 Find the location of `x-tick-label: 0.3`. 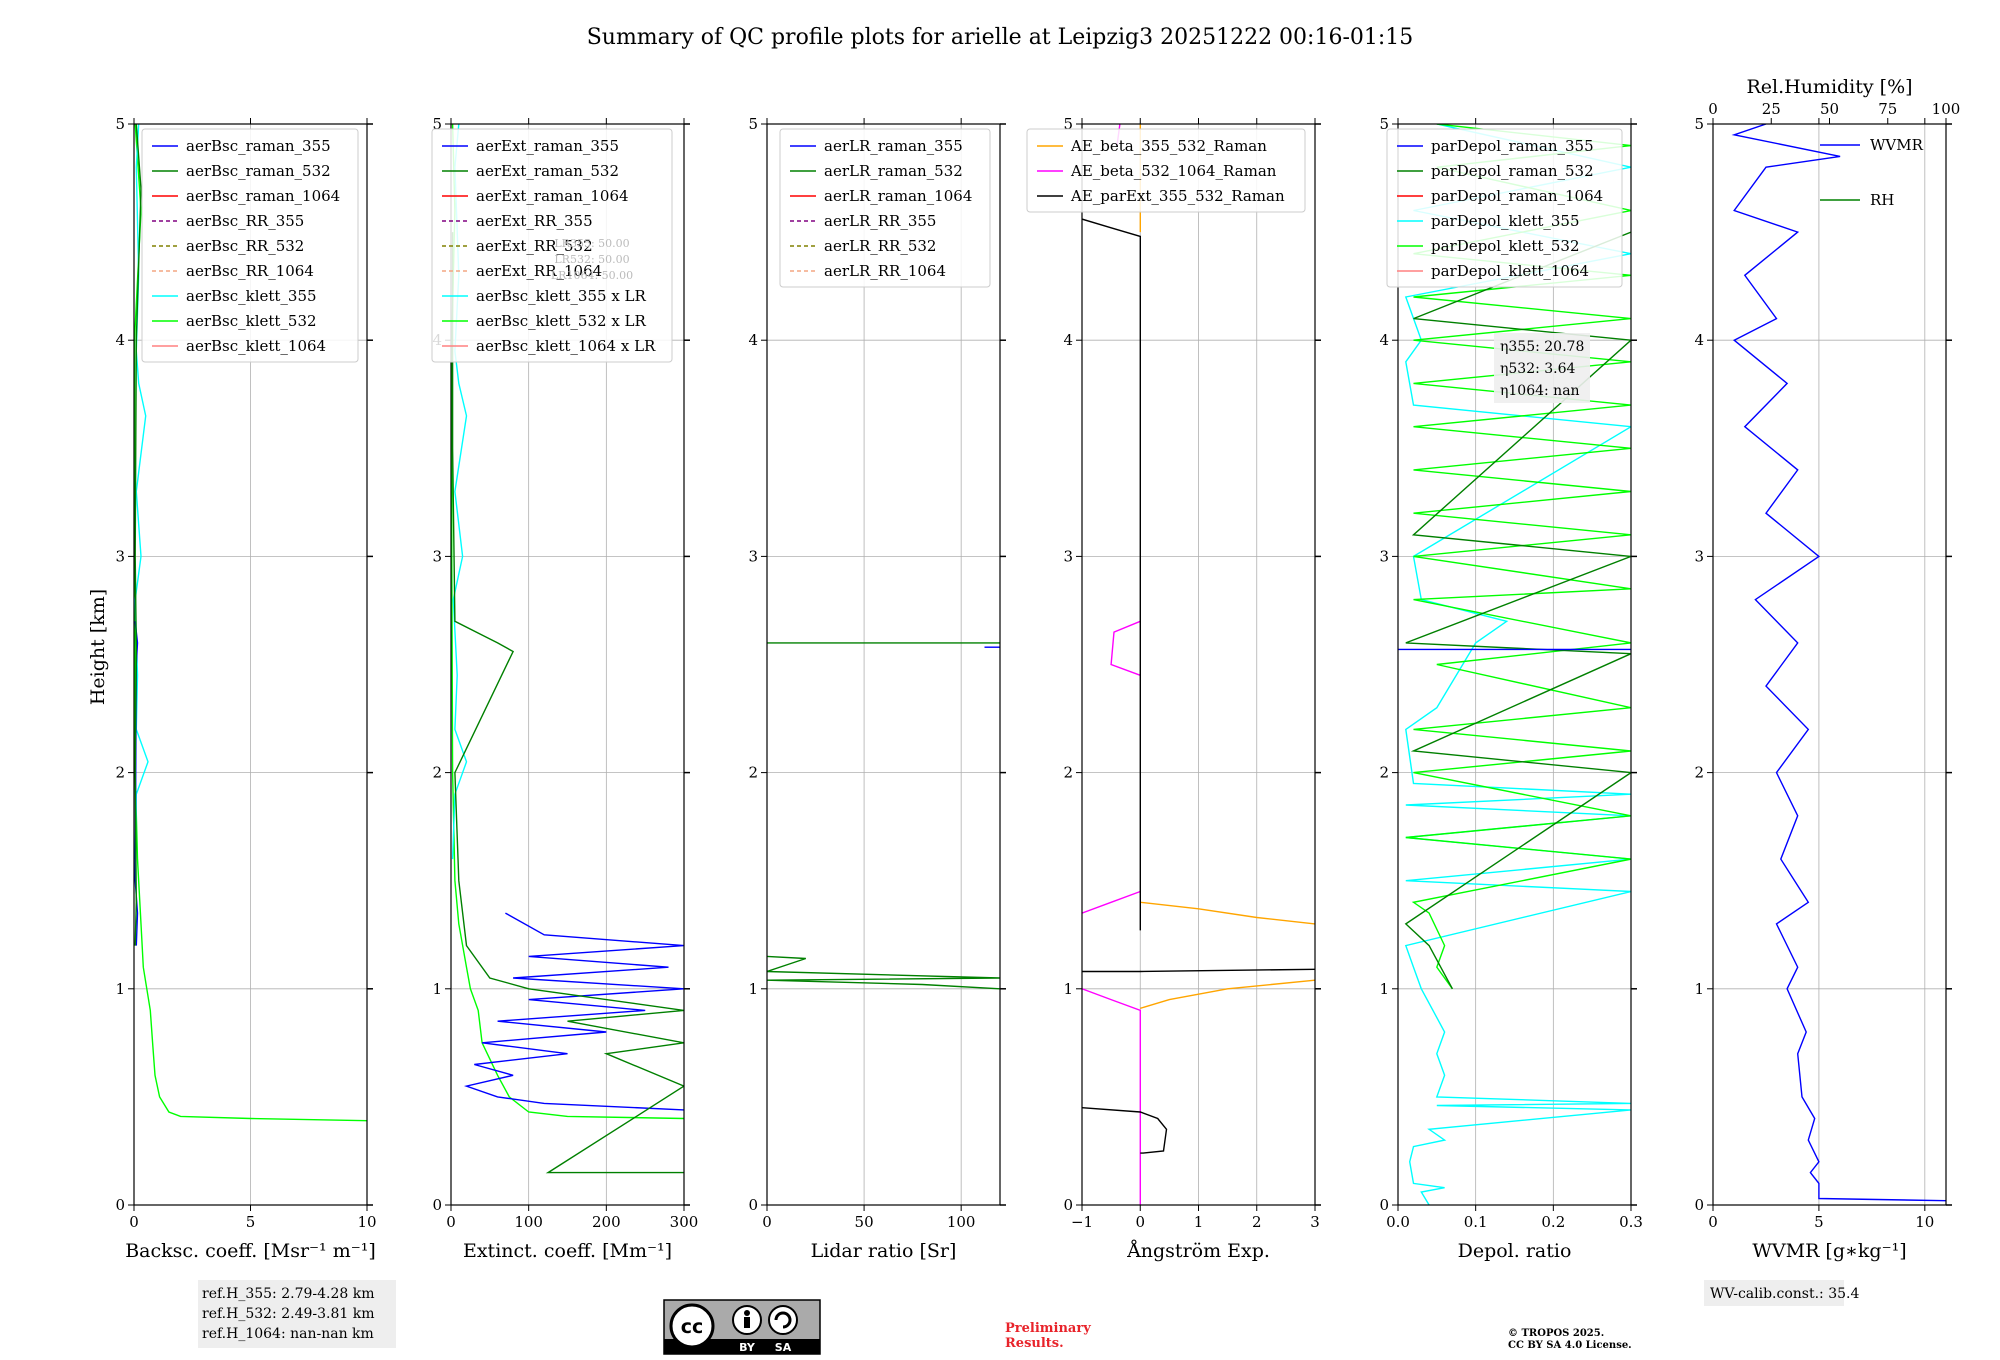

x-tick-label: 0.3 is located at coordinates (1631, 1222).